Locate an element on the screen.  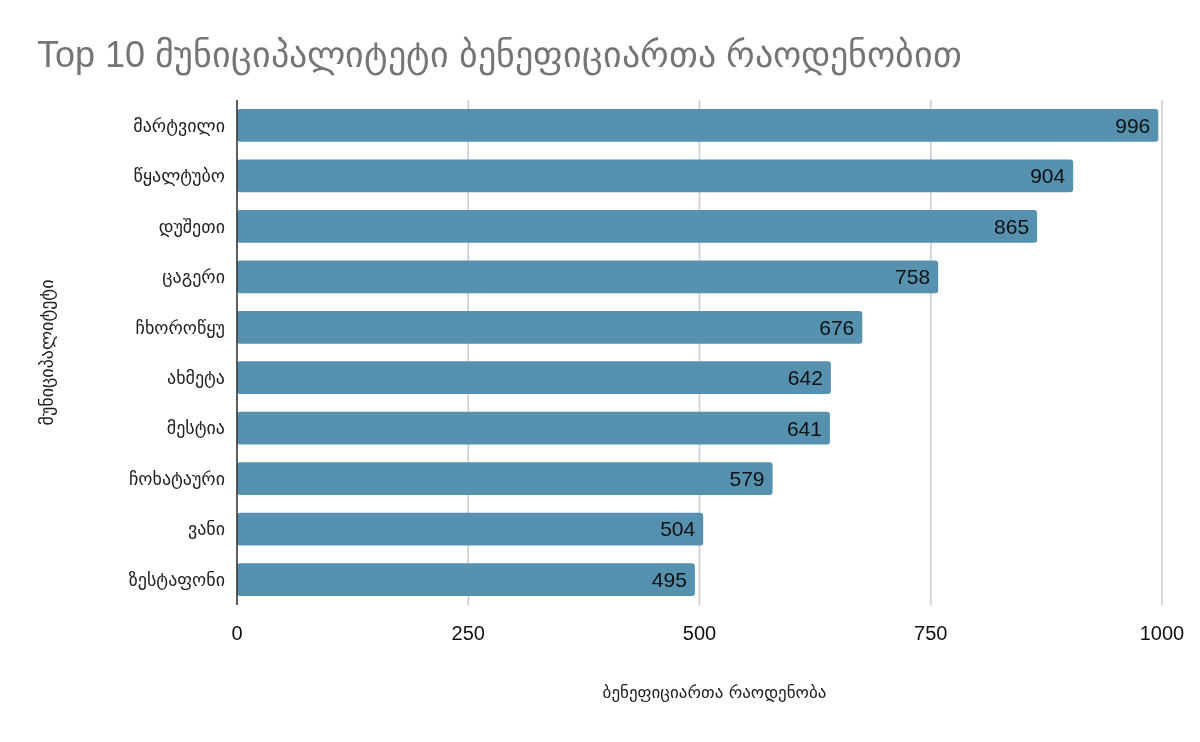
data-label: 758 is located at coordinates (913, 277).